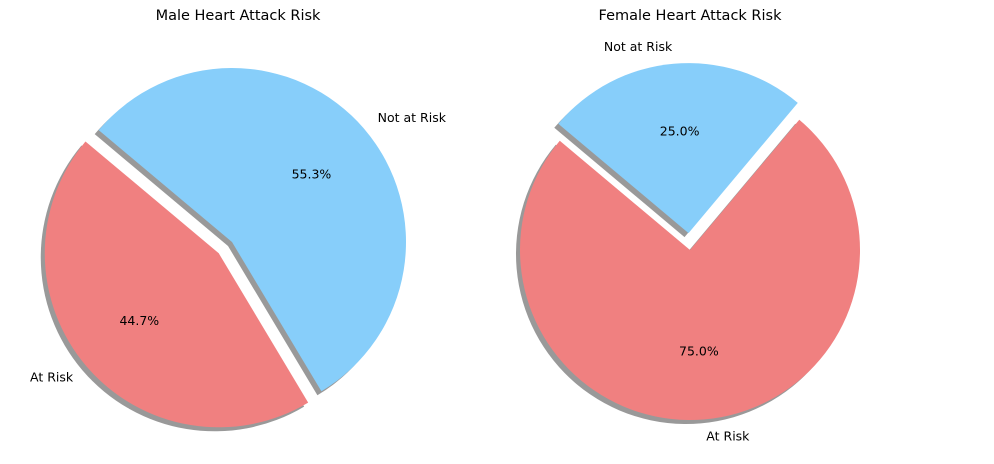 This screenshot has width=994, height=464. I want to click on male-at-risk-percentage: 44.7%, so click(139, 320).